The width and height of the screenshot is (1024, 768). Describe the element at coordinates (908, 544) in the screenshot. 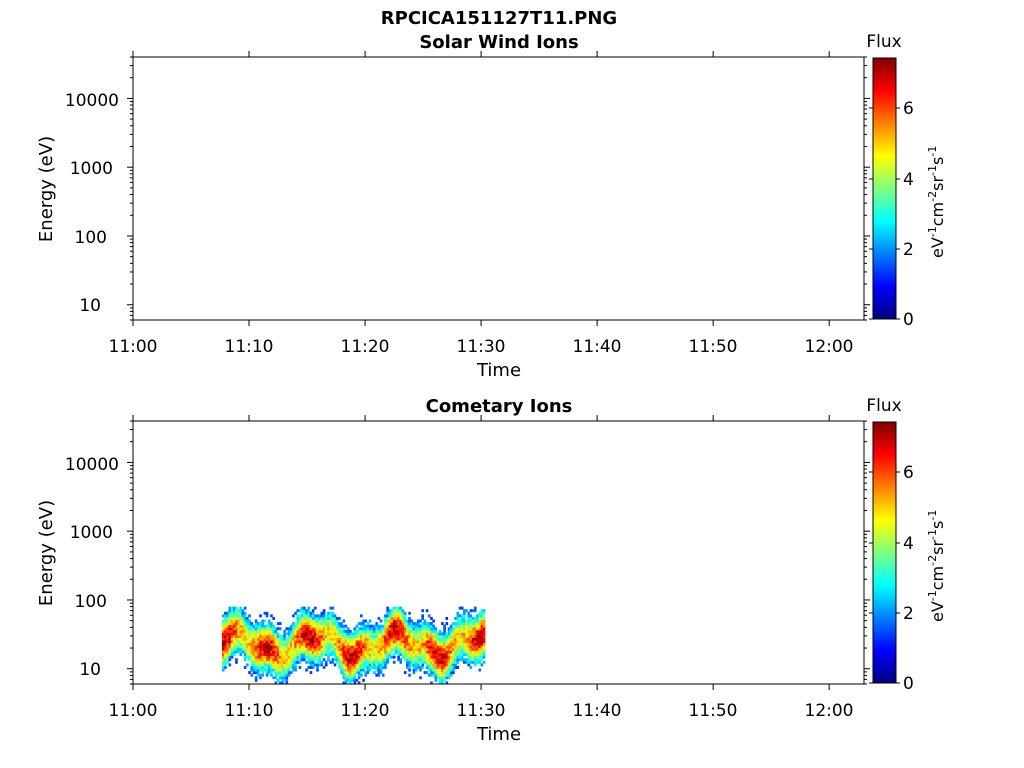

I see `colorbar-tick-label: 4` at that location.